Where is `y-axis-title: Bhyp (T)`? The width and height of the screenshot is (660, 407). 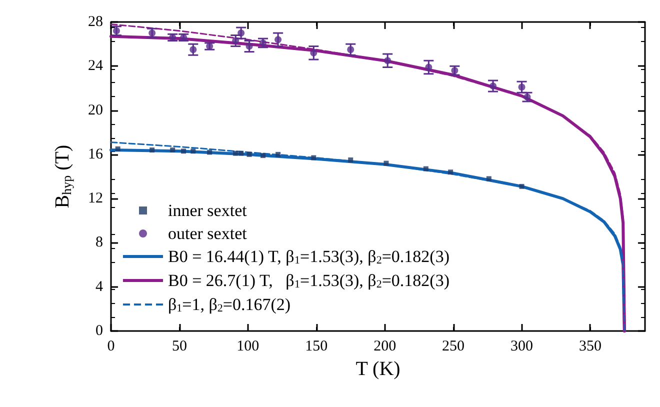
y-axis-title: Bhyp (T) is located at coordinates (63, 176).